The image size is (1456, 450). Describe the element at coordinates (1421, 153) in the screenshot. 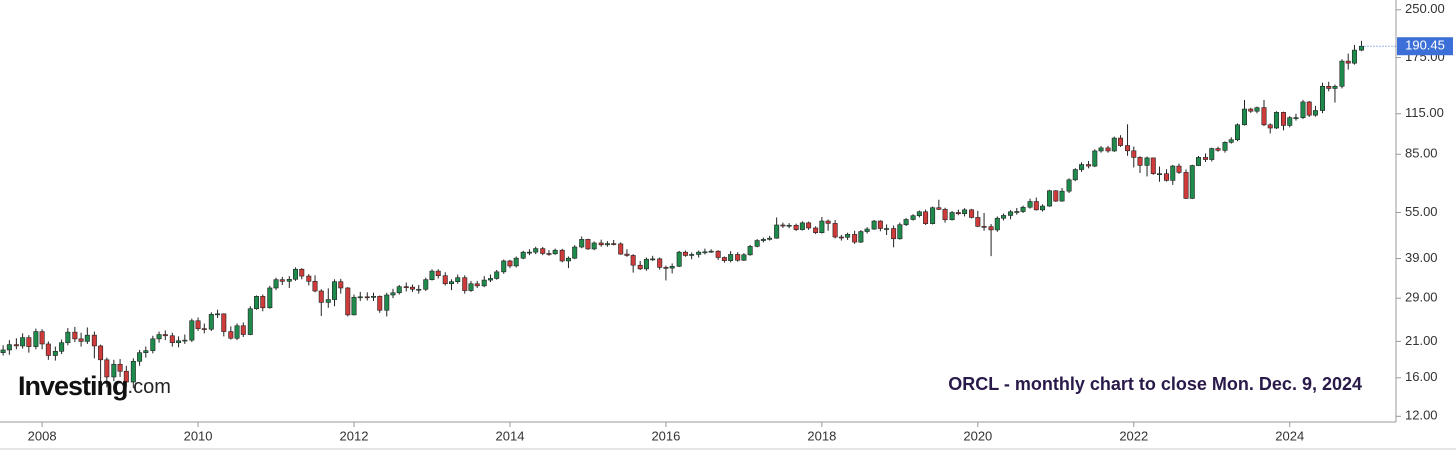

I see `y-tick-label: 85.00` at that location.